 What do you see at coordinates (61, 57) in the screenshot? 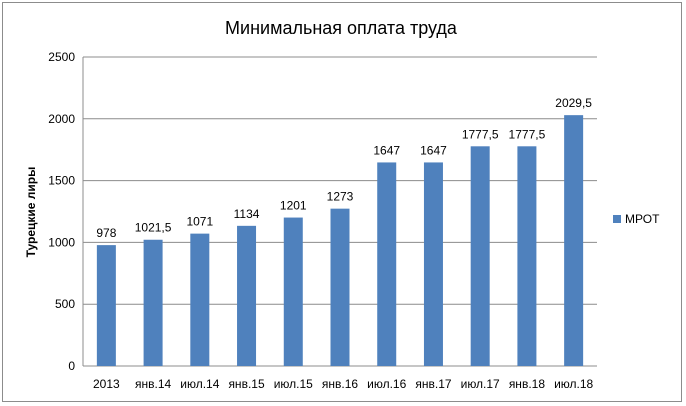
I see `y-tick-label: 2500` at bounding box center [61, 57].